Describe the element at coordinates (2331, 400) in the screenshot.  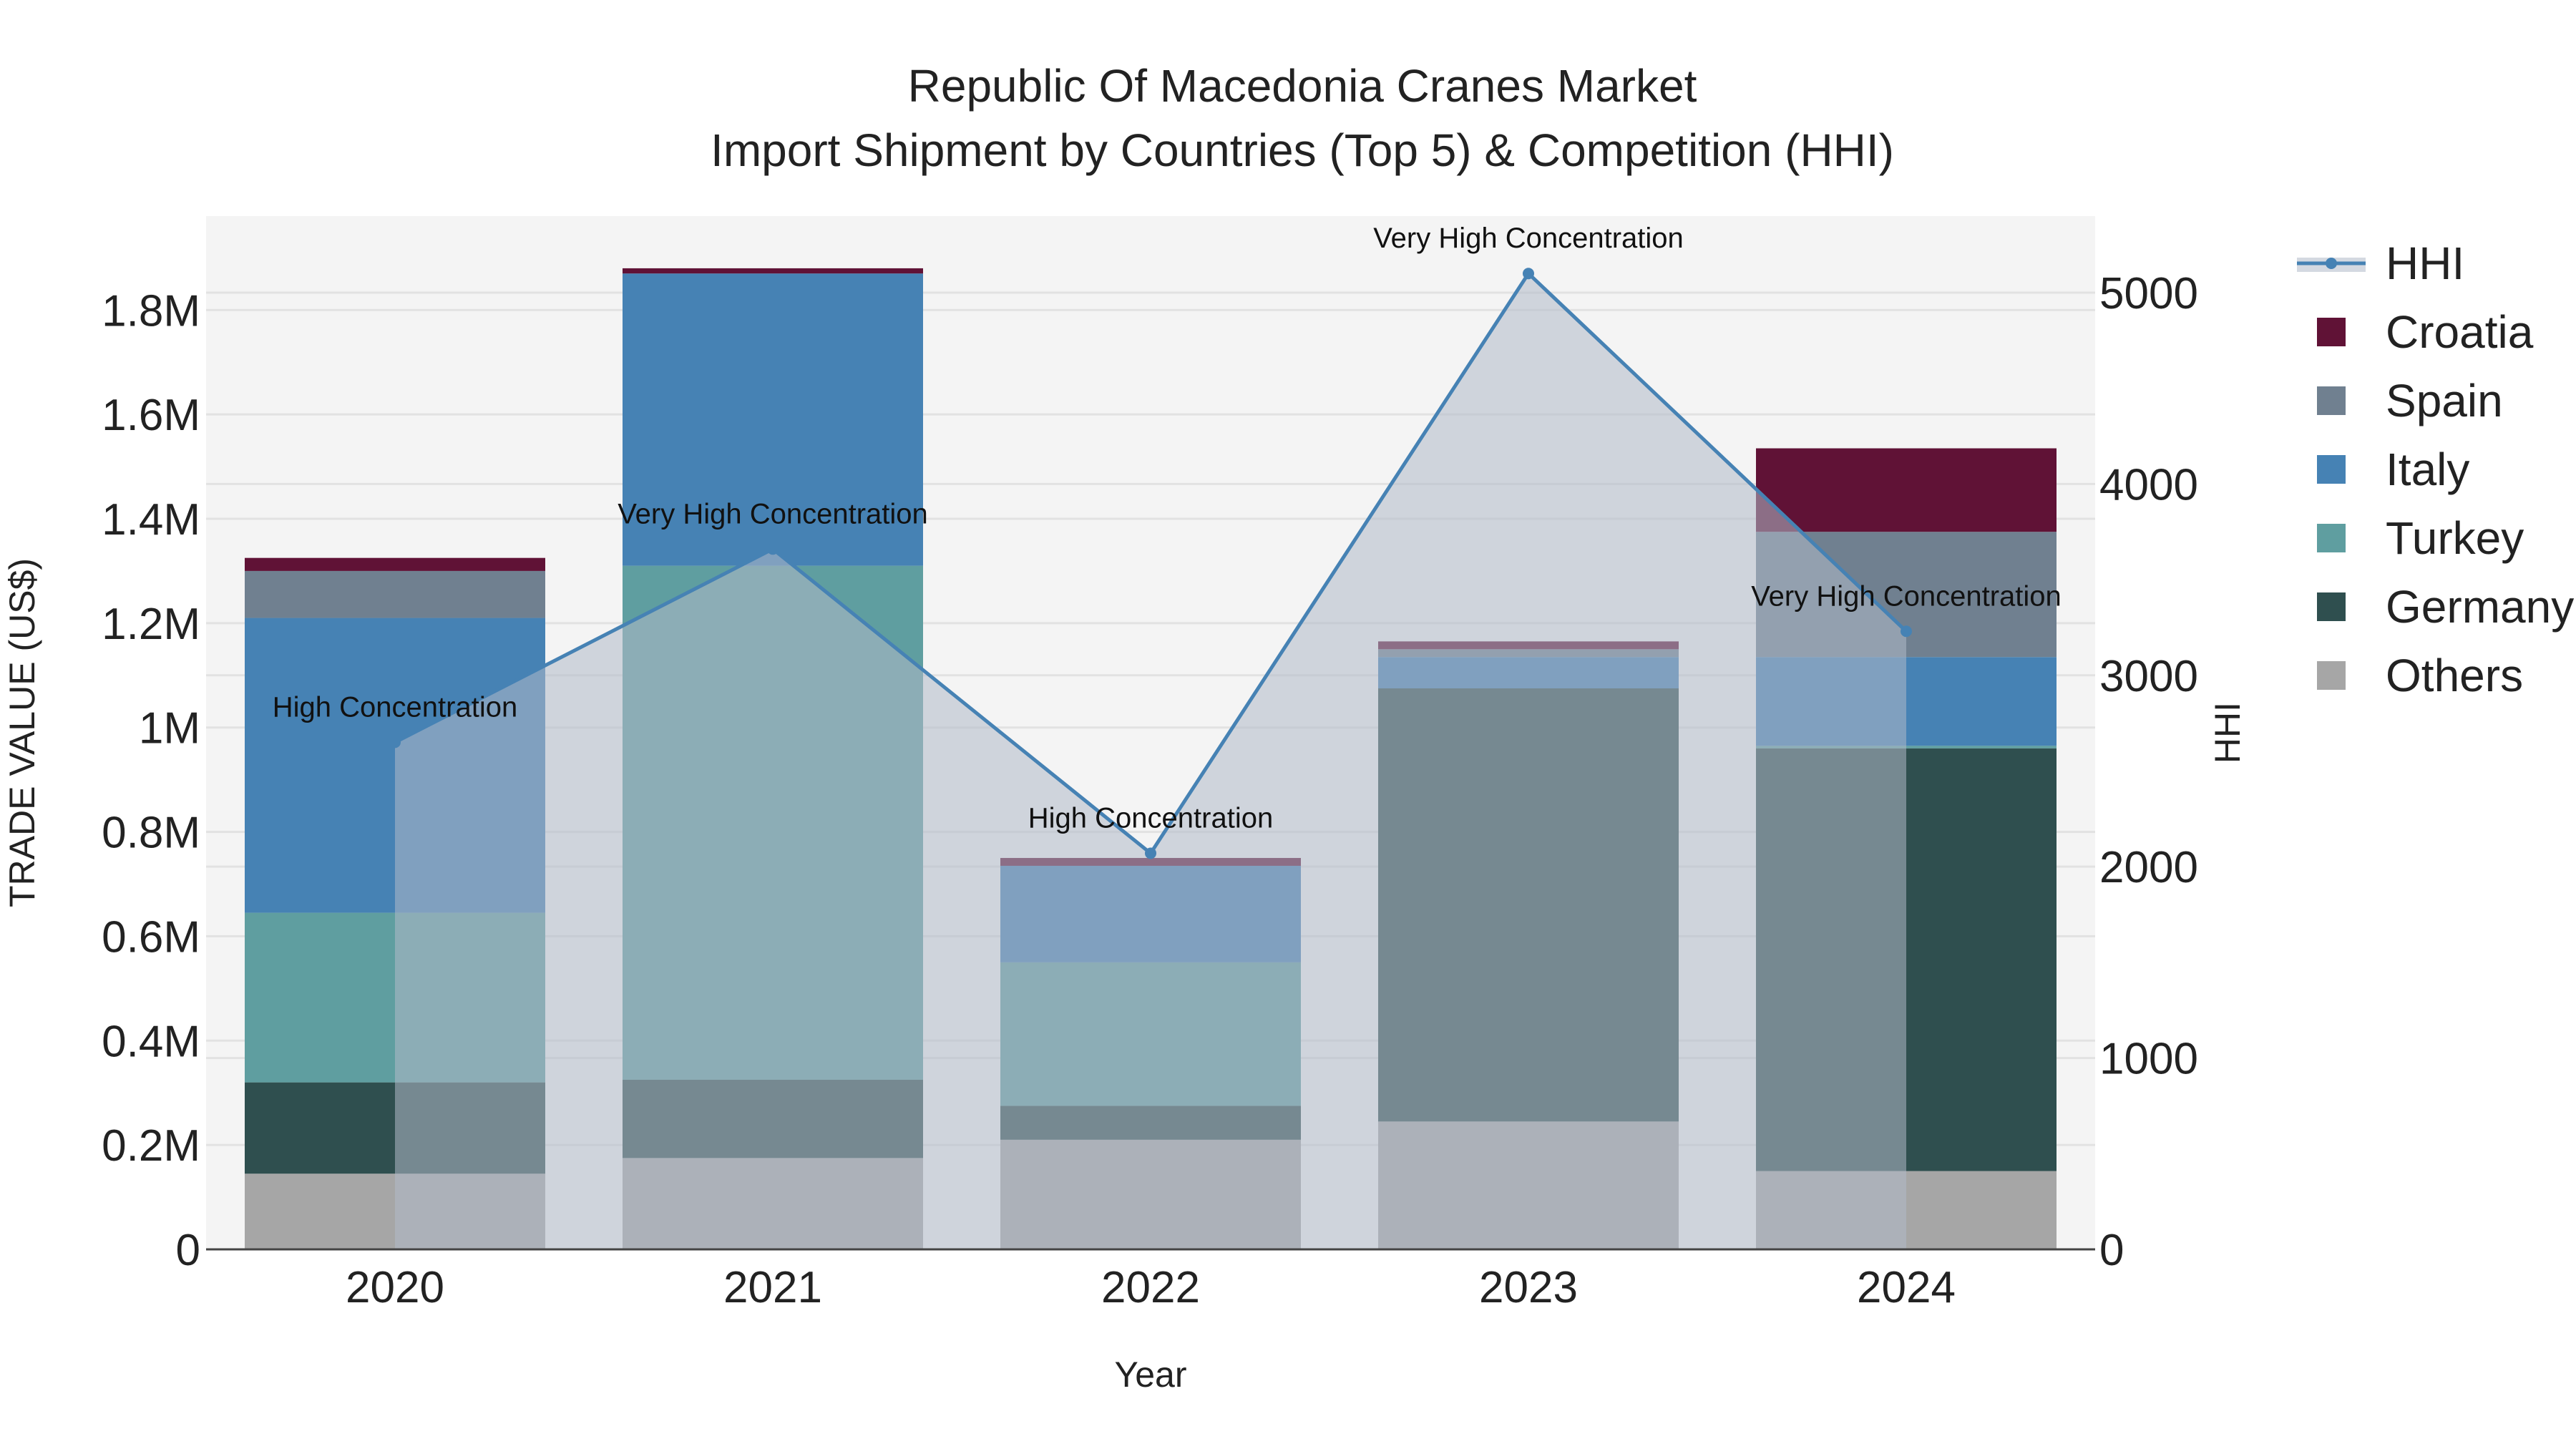
I see `legend-swatch-spain` at that location.